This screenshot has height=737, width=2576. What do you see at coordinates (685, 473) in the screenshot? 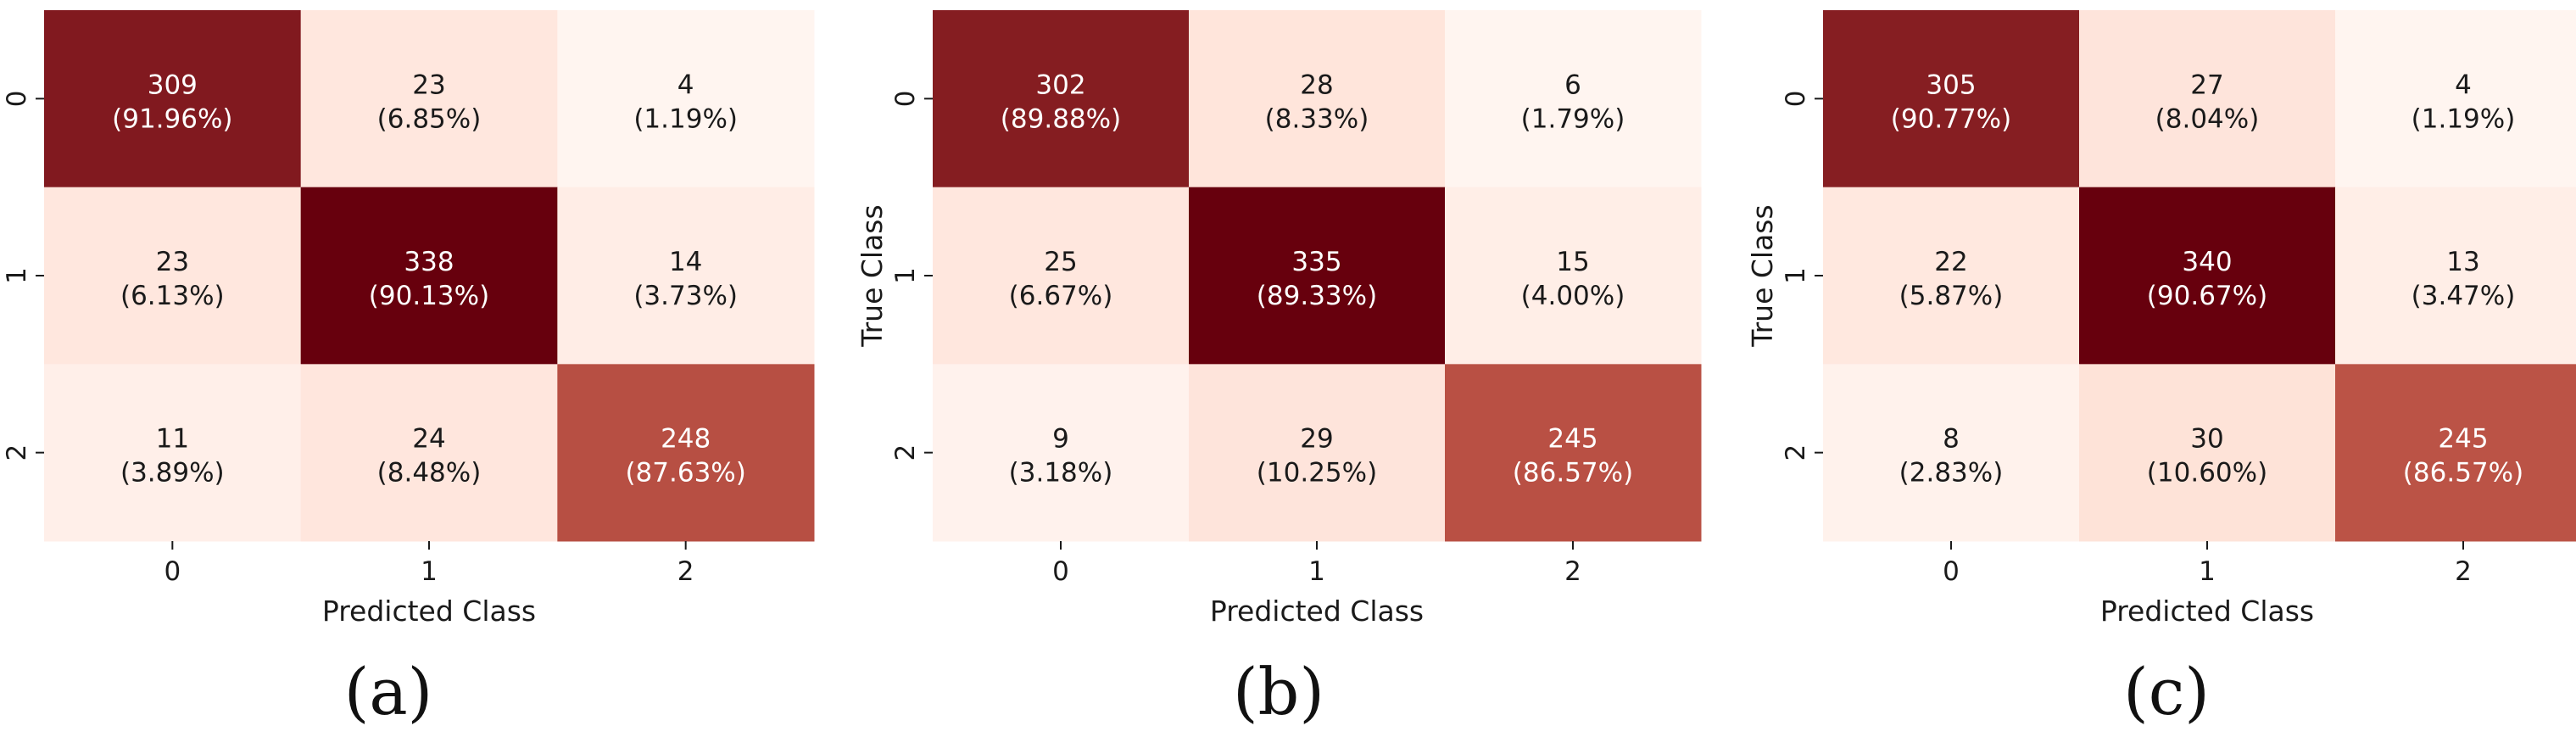
I see `cell-percent-a-2-2: (87.63%)` at bounding box center [685, 473].